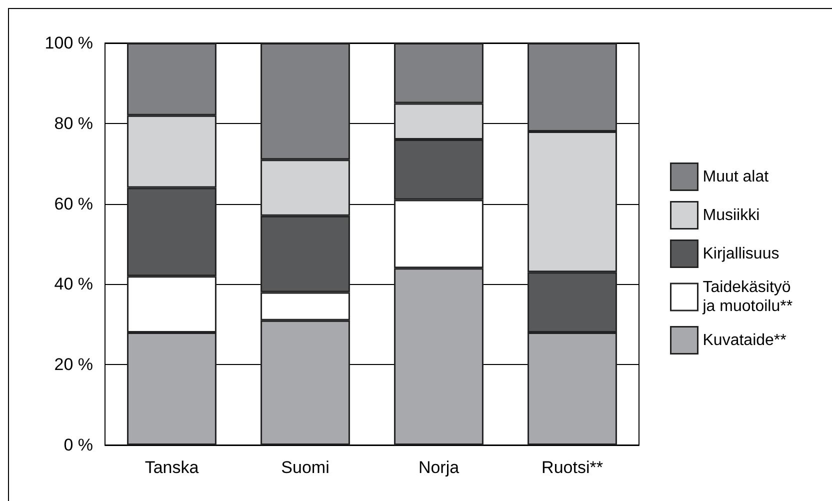  What do you see at coordinates (305, 467) in the screenshot?
I see `x-tick-label: Suomi` at bounding box center [305, 467].